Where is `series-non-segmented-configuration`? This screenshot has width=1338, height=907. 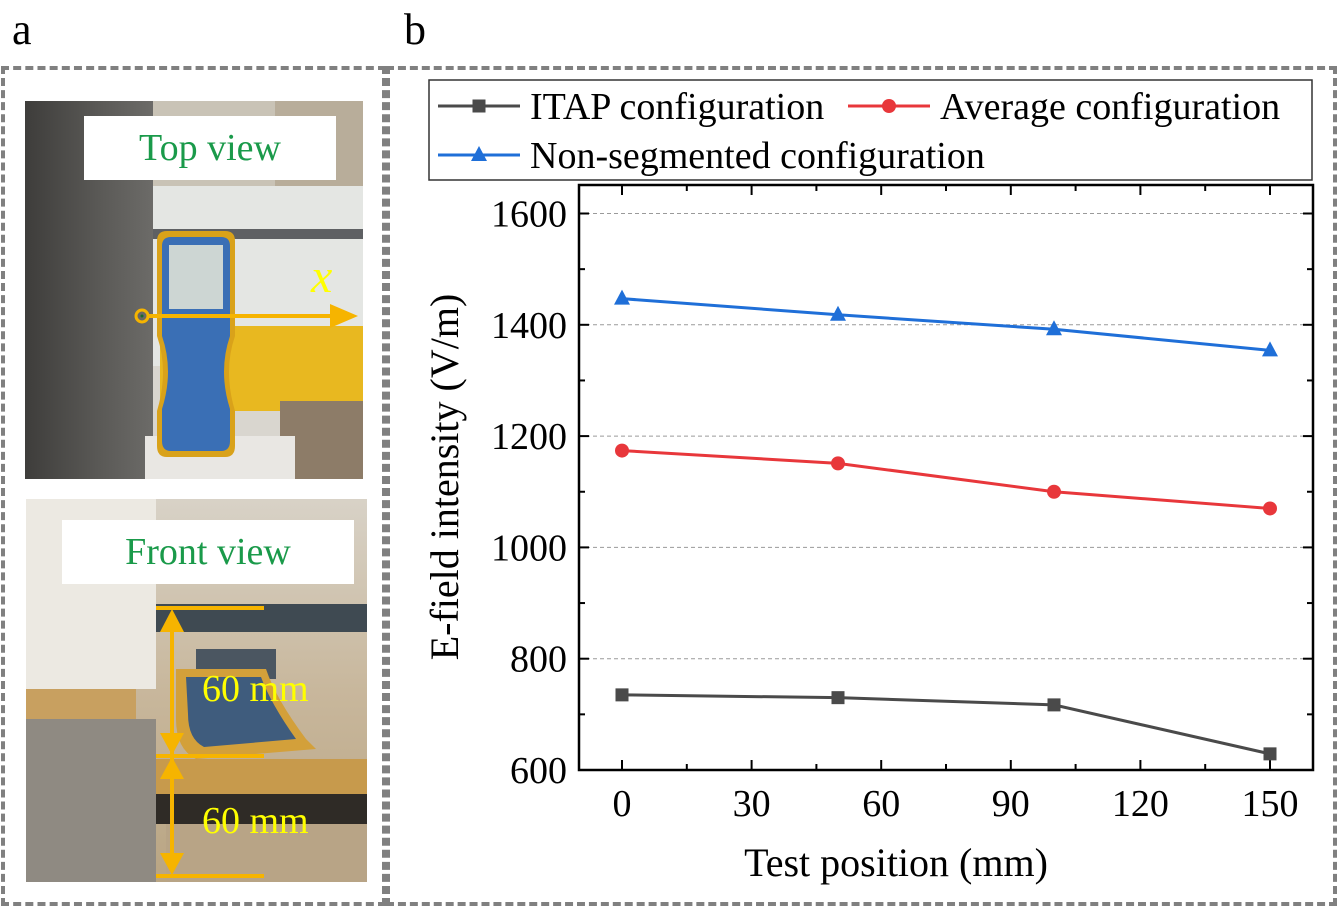
series-non-segmented-configuration is located at coordinates (946, 323).